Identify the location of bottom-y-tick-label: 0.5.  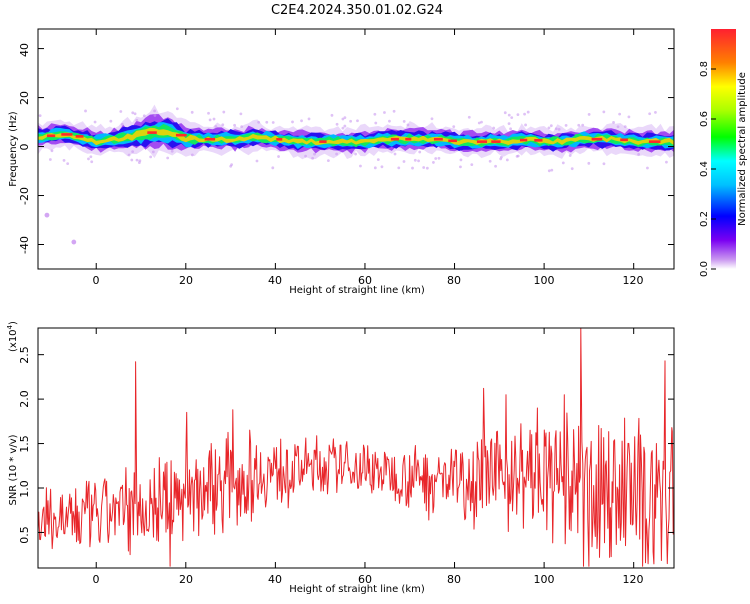
(24, 535).